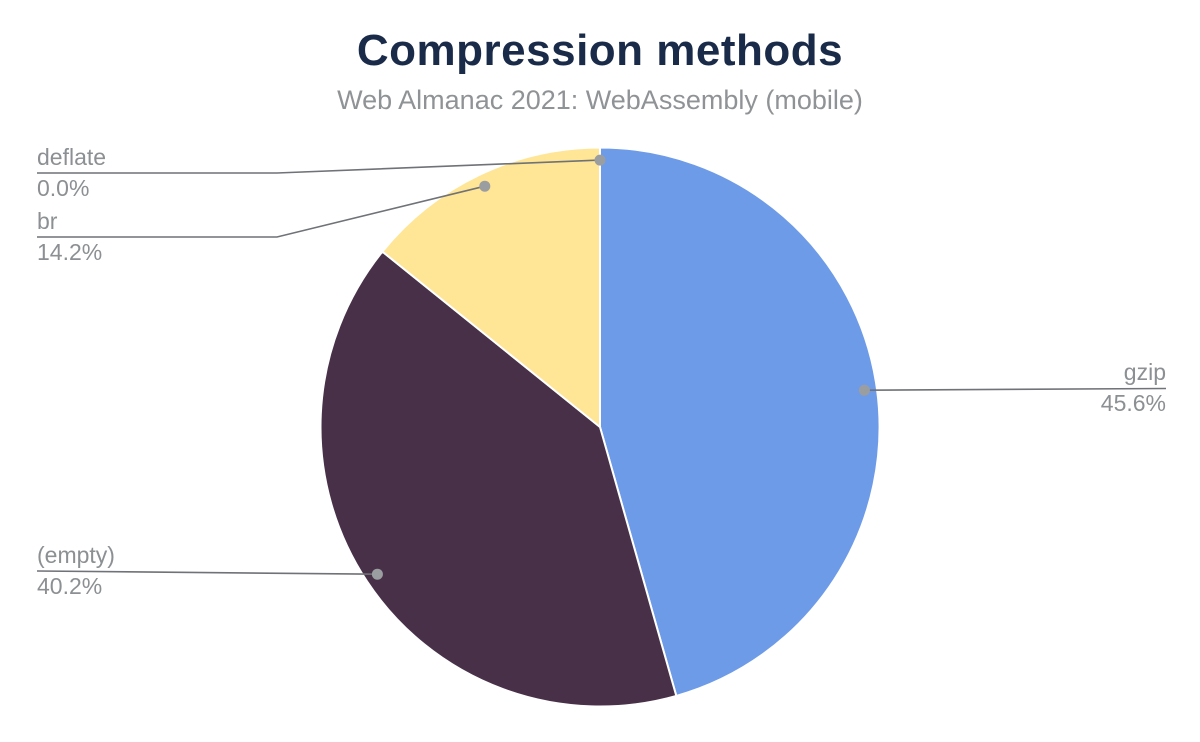 Image resolution: width=1200 pixels, height=742 pixels. Describe the element at coordinates (72, 157) in the screenshot. I see `slice-label-deflate: deflate` at that location.